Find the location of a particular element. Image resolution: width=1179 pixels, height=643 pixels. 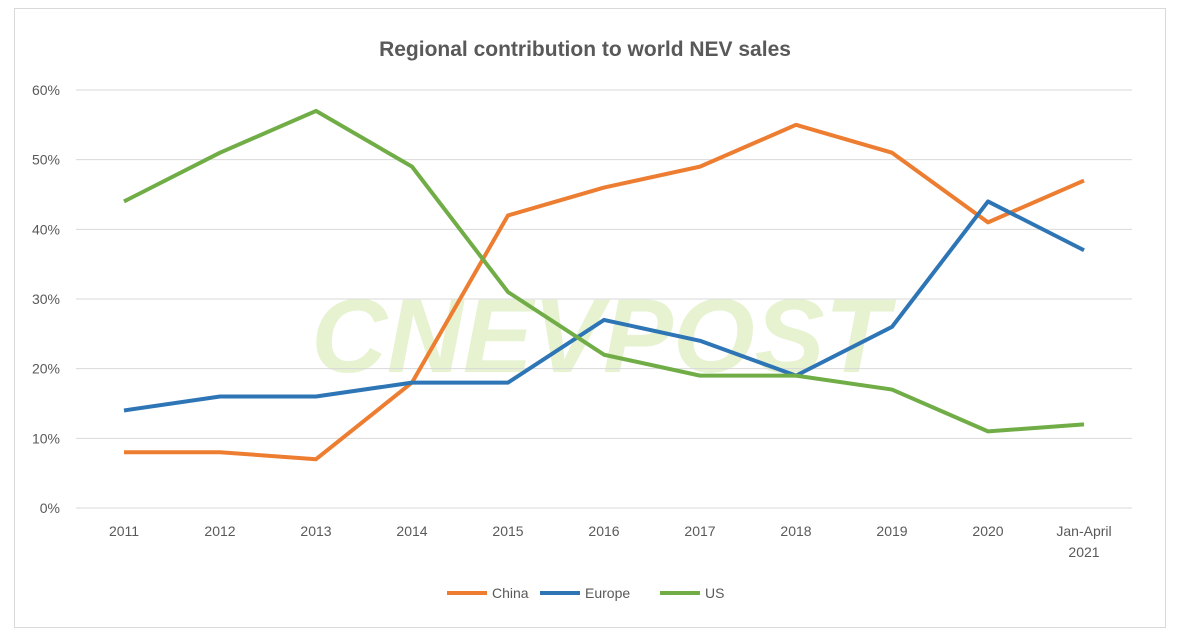

x-tick-label: Jan-April 2021 is located at coordinates (1083, 541).